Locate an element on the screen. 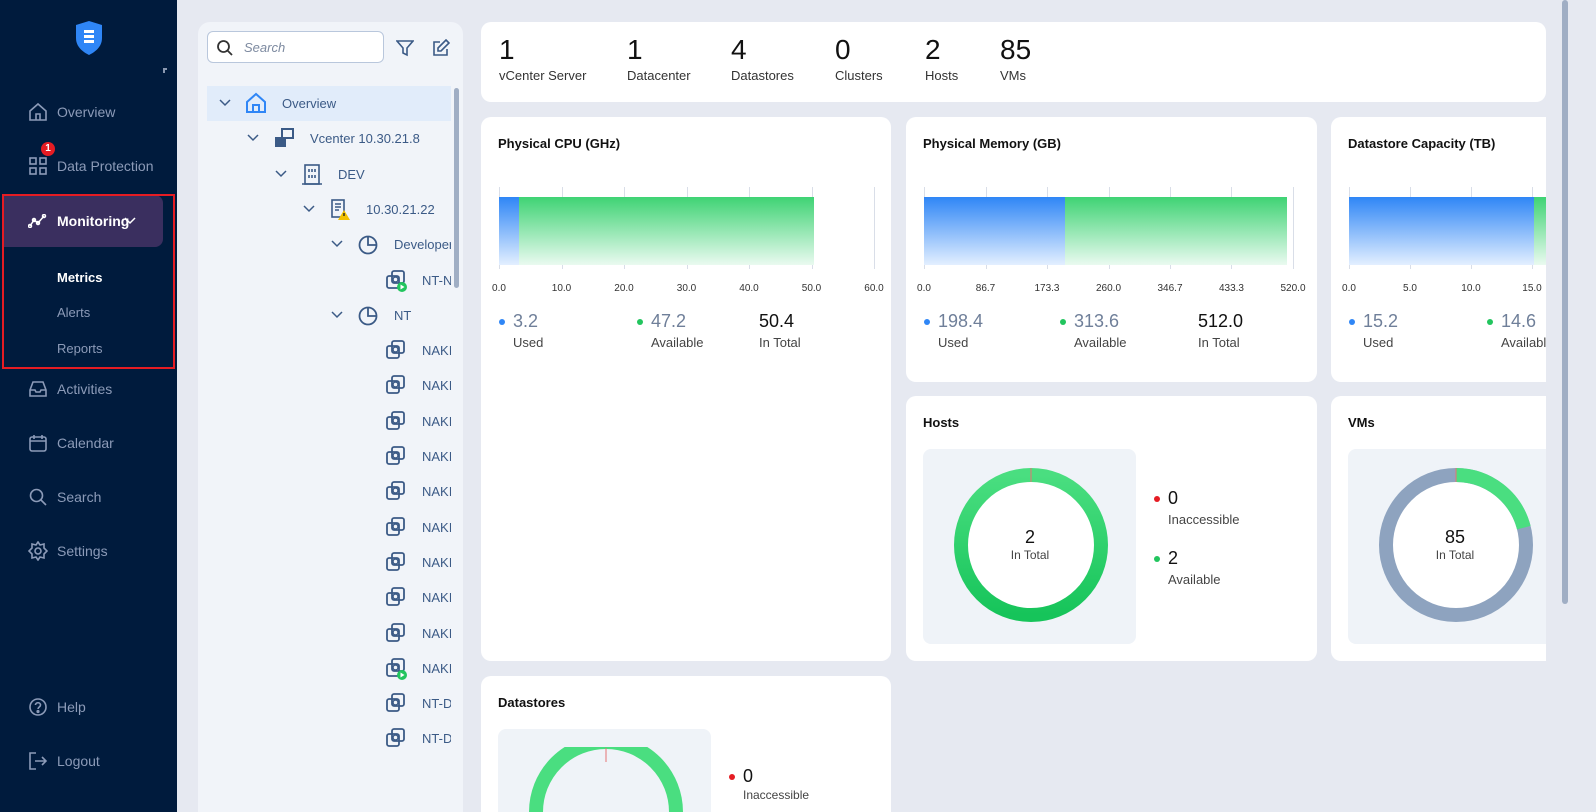 The width and height of the screenshot is (1596, 812). inaccessible-dot is located at coordinates (732, 777).